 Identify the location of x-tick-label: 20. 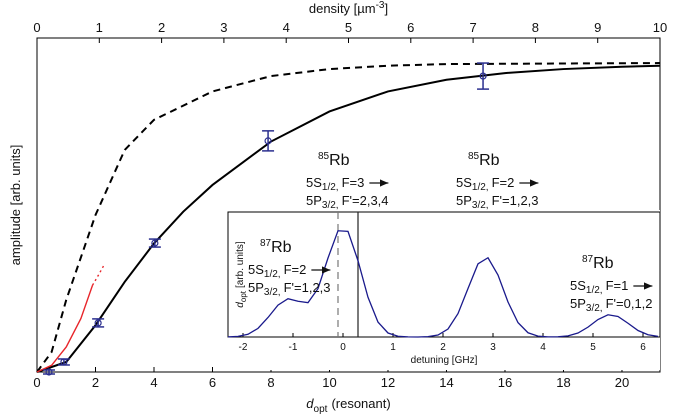
(622, 382).